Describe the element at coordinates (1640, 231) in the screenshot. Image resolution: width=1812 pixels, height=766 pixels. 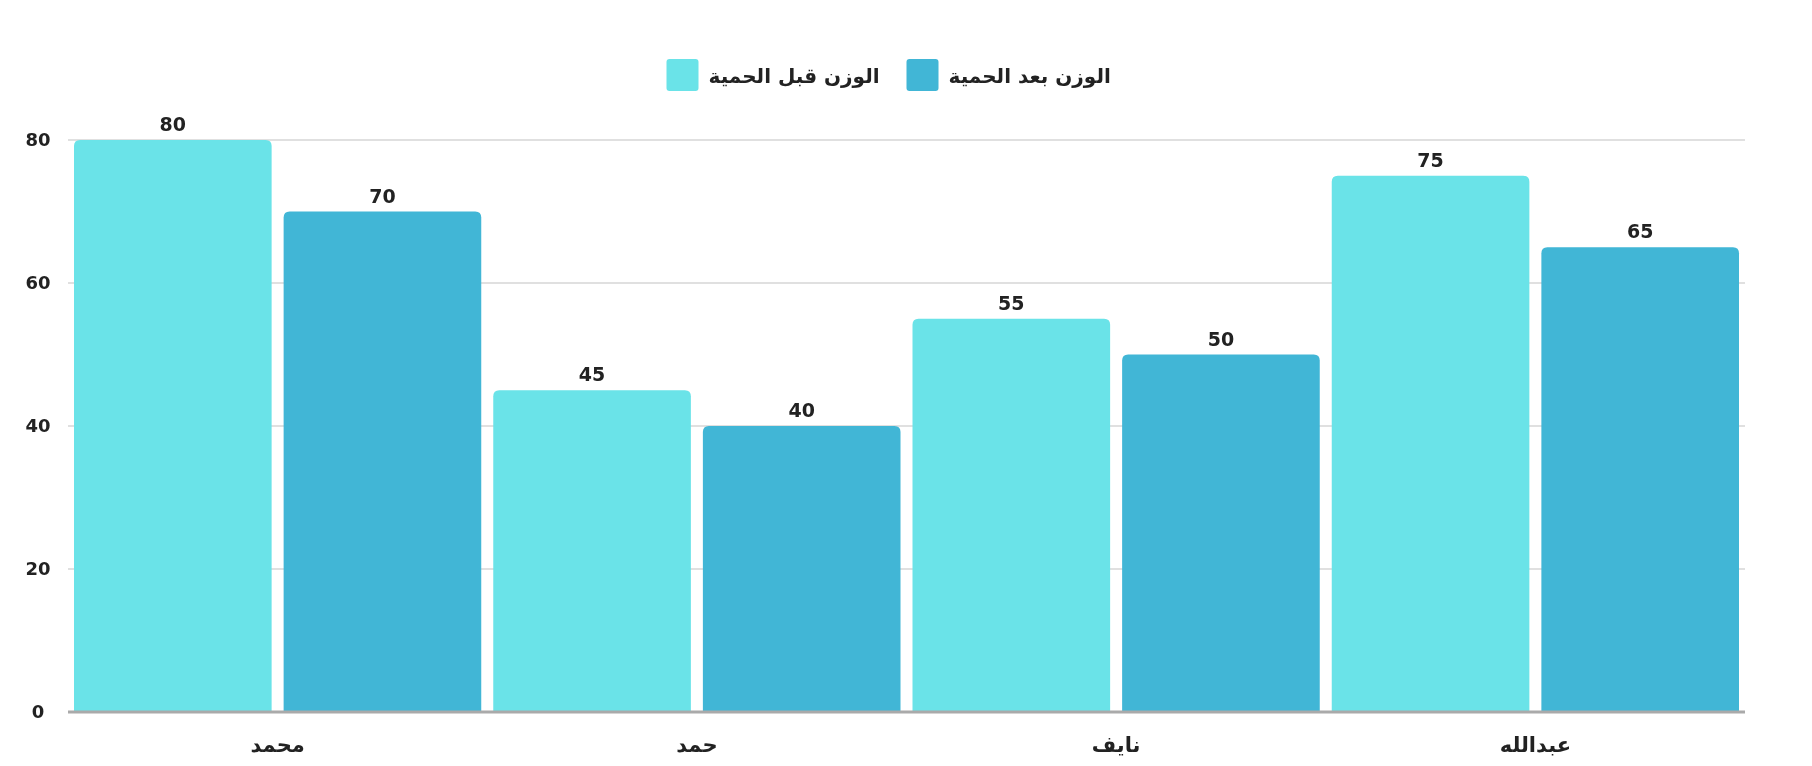
I see `data-label: 65` at that location.